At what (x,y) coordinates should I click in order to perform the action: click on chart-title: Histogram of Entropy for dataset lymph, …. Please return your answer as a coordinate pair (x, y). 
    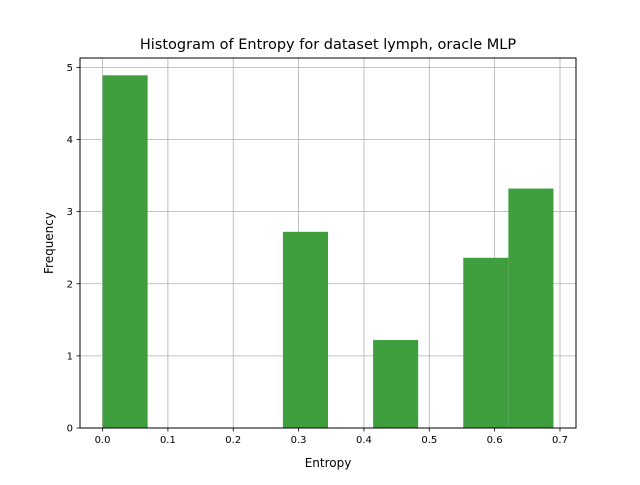
    Looking at the image, I should click on (328, 45).